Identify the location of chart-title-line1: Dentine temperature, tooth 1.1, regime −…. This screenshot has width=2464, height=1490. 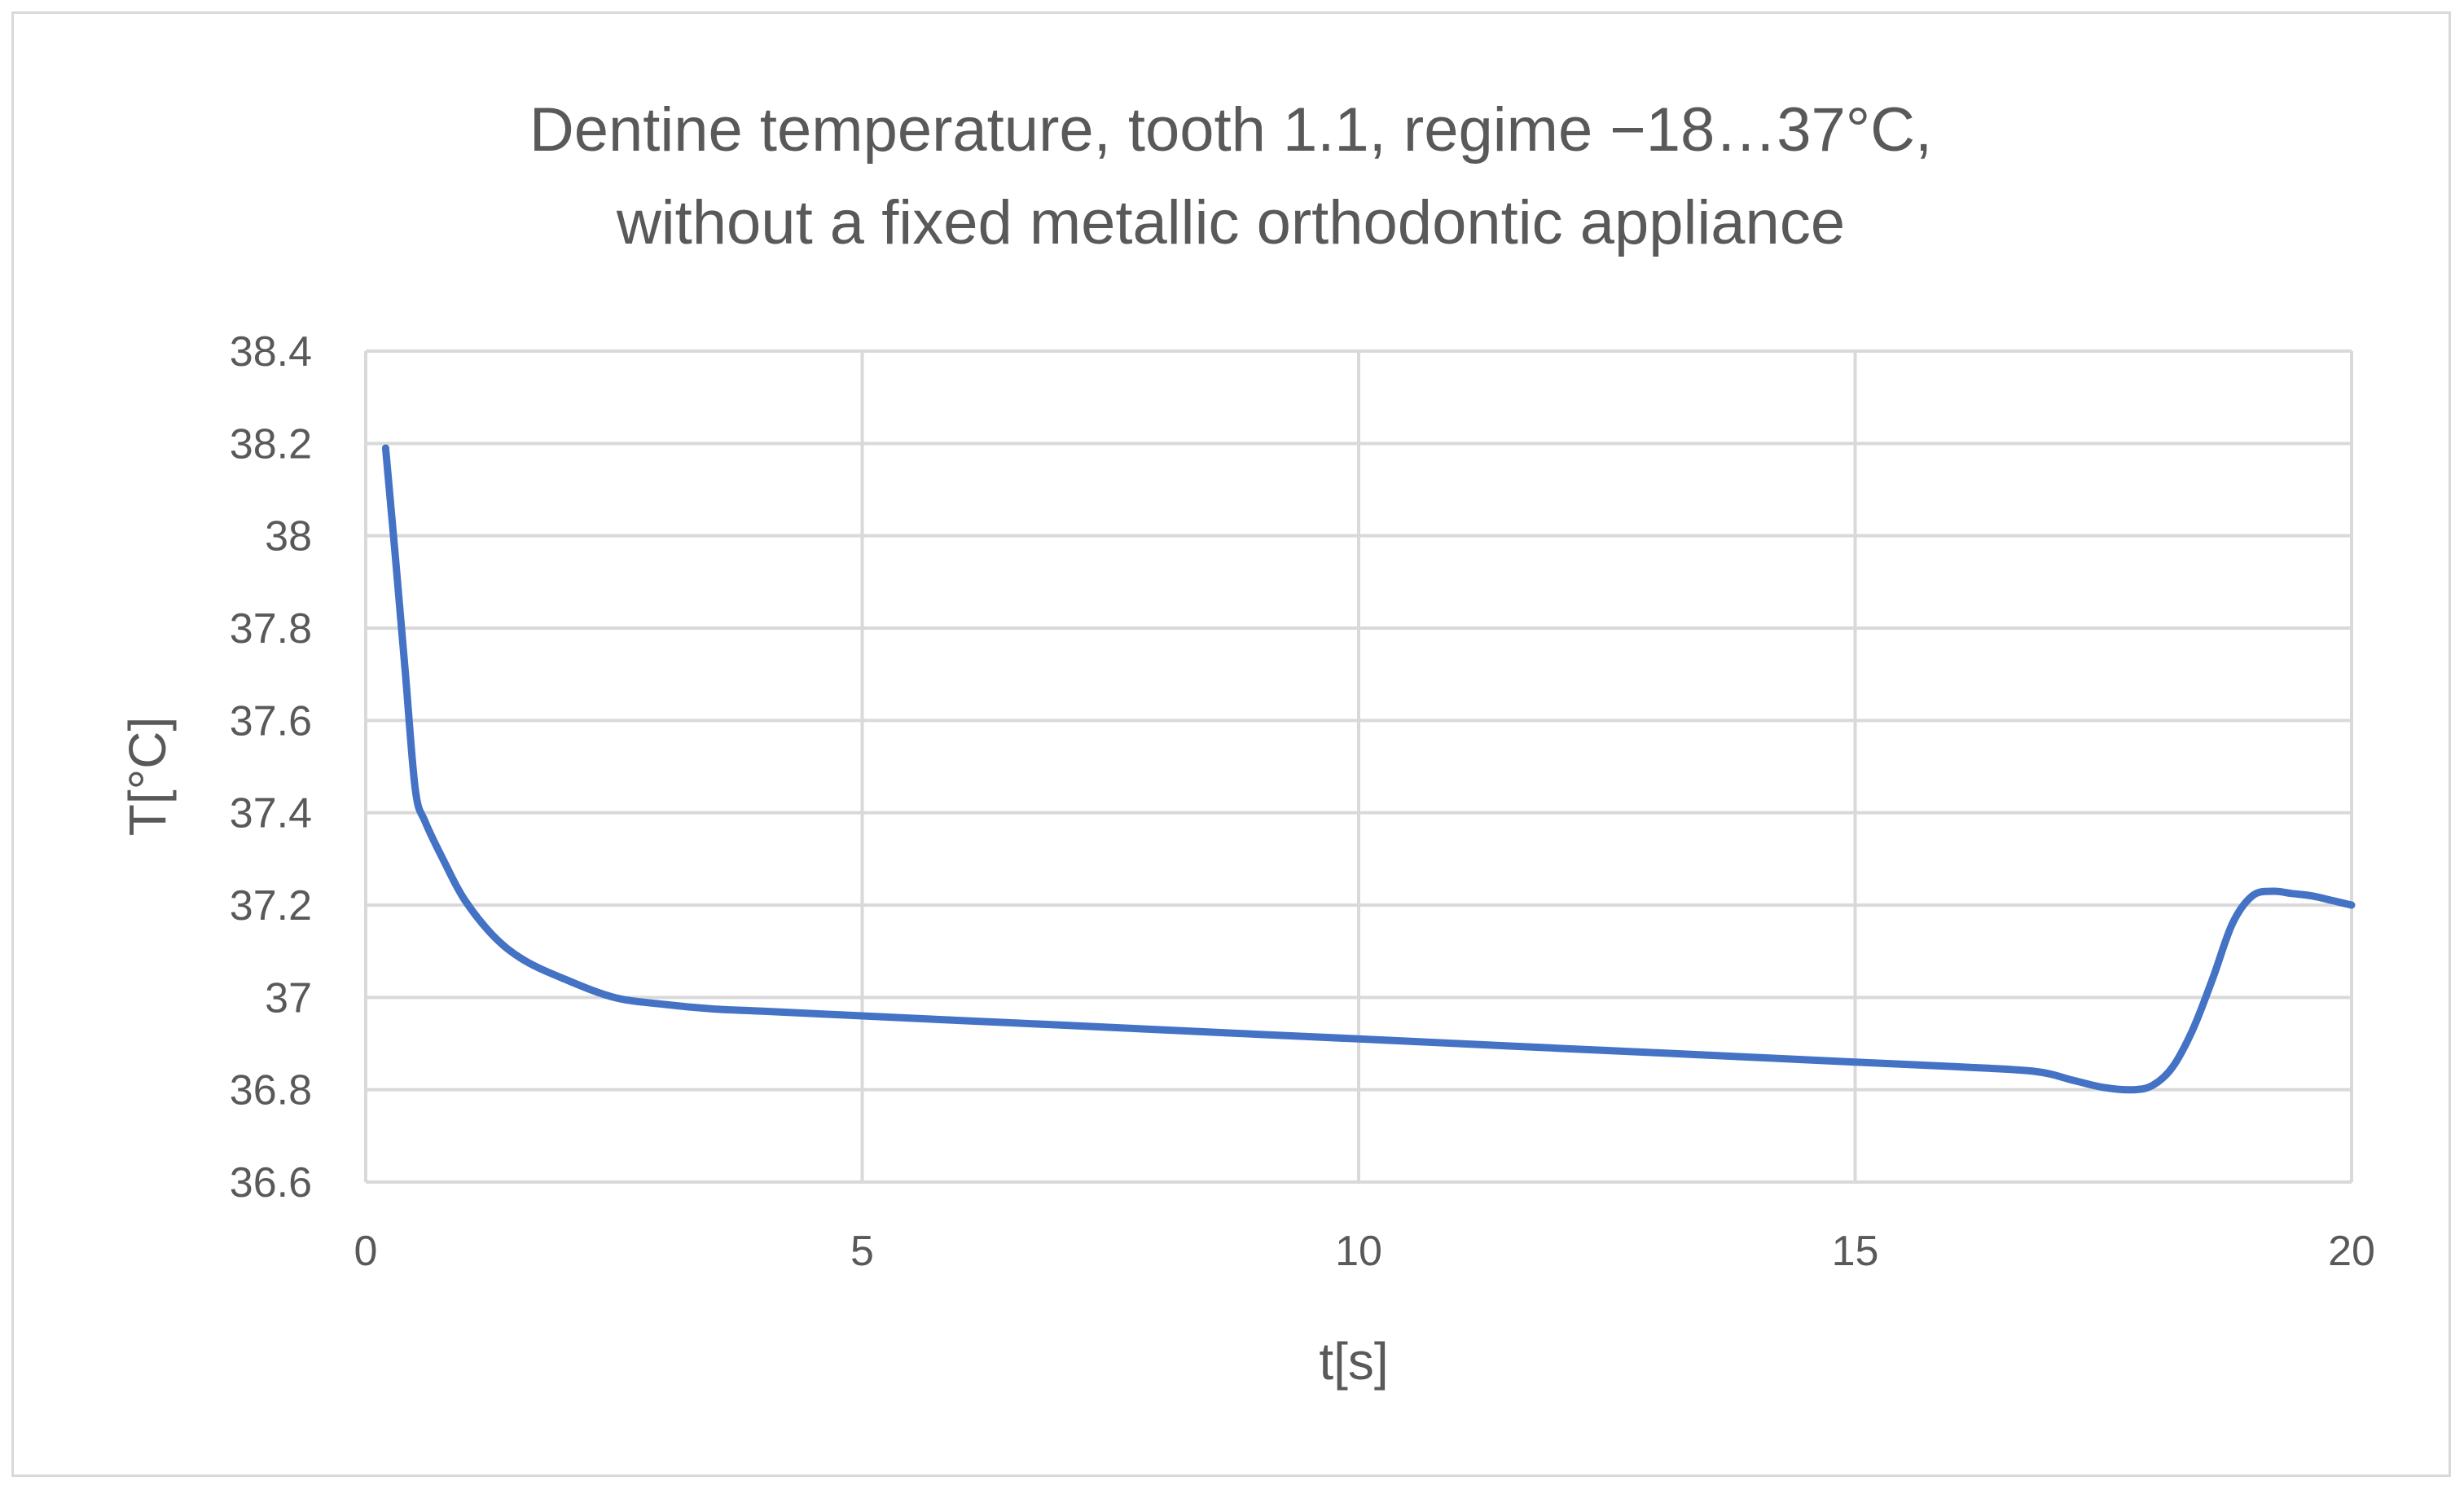
(1230, 130).